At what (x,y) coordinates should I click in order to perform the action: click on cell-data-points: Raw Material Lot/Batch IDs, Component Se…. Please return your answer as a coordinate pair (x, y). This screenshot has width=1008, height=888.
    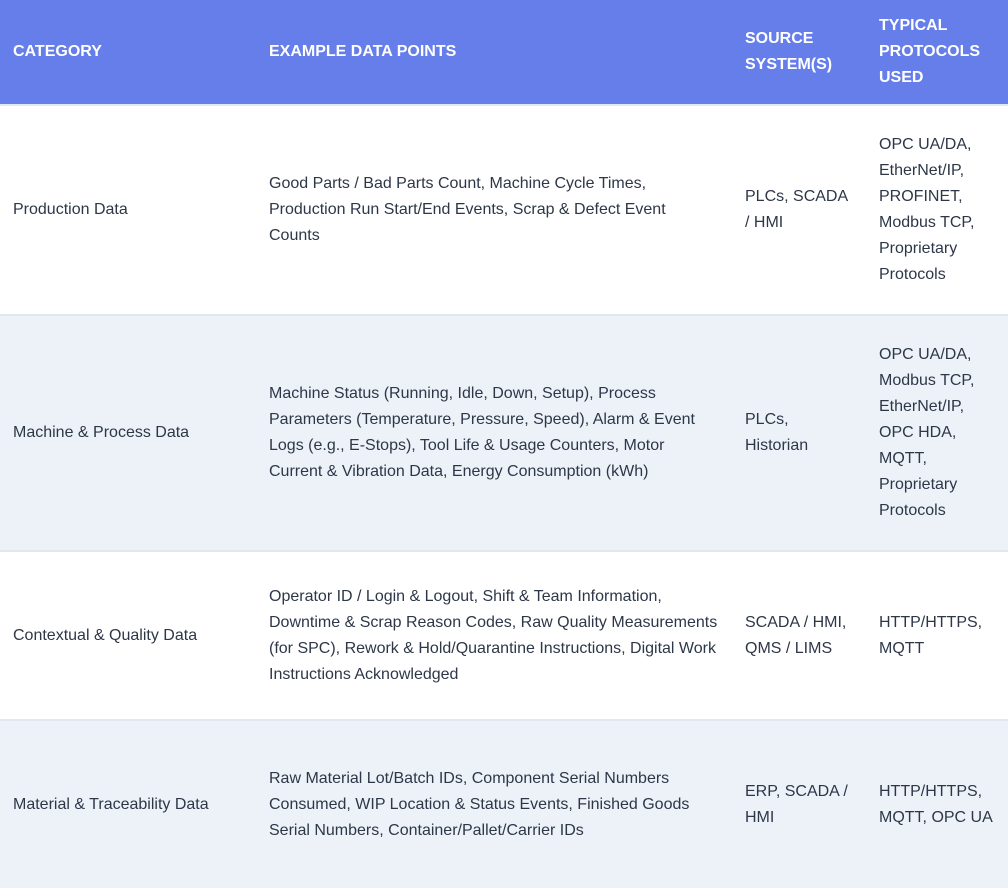
    Looking at the image, I should click on (494, 803).